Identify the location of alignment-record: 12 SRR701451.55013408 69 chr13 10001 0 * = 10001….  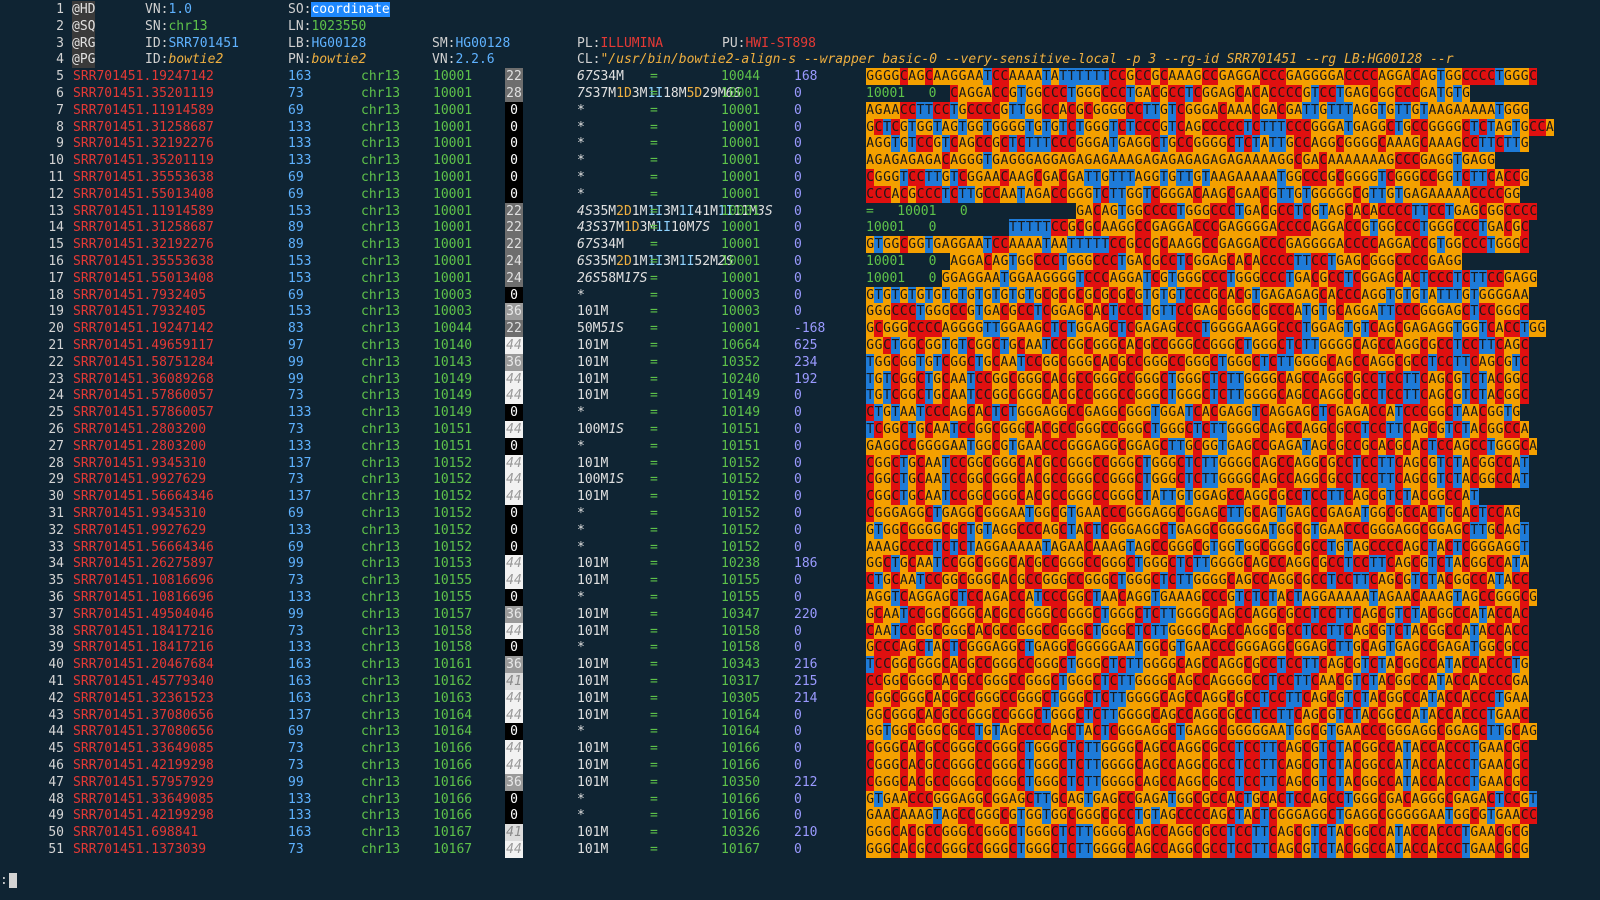
(800, 194).